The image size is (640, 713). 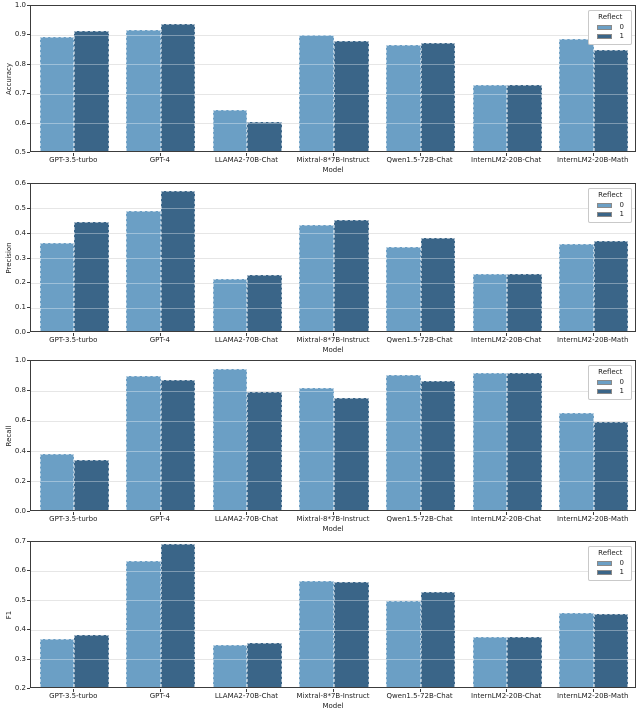 I want to click on y-tick-label: 0.8, so click(x=20, y=63).